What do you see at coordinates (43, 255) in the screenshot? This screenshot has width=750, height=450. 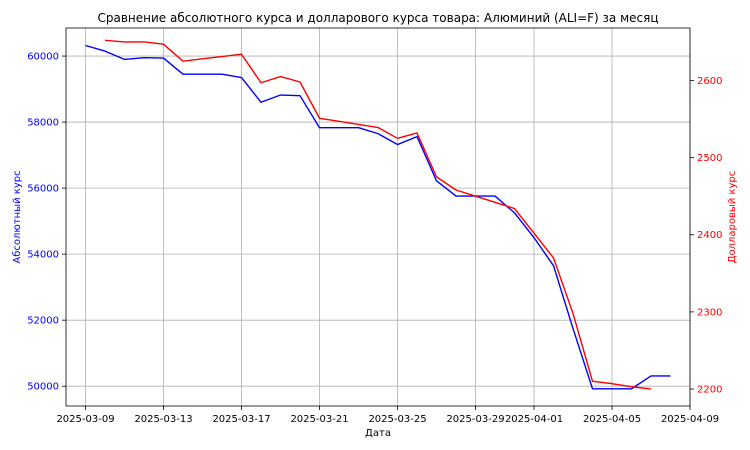 I see `left-y-tick-label: 54000` at bounding box center [43, 255].